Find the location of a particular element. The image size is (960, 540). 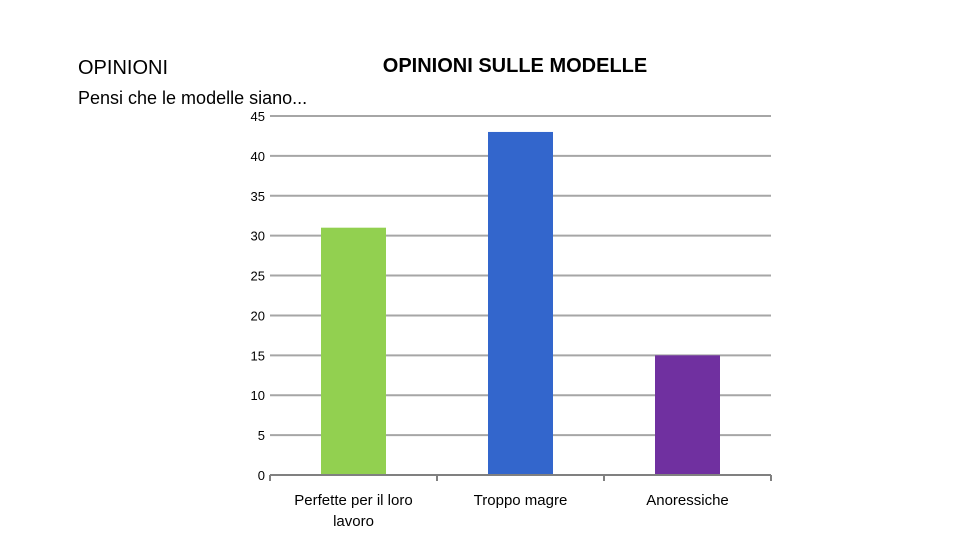

slide-title: OPINIONI is located at coordinates (123, 68).